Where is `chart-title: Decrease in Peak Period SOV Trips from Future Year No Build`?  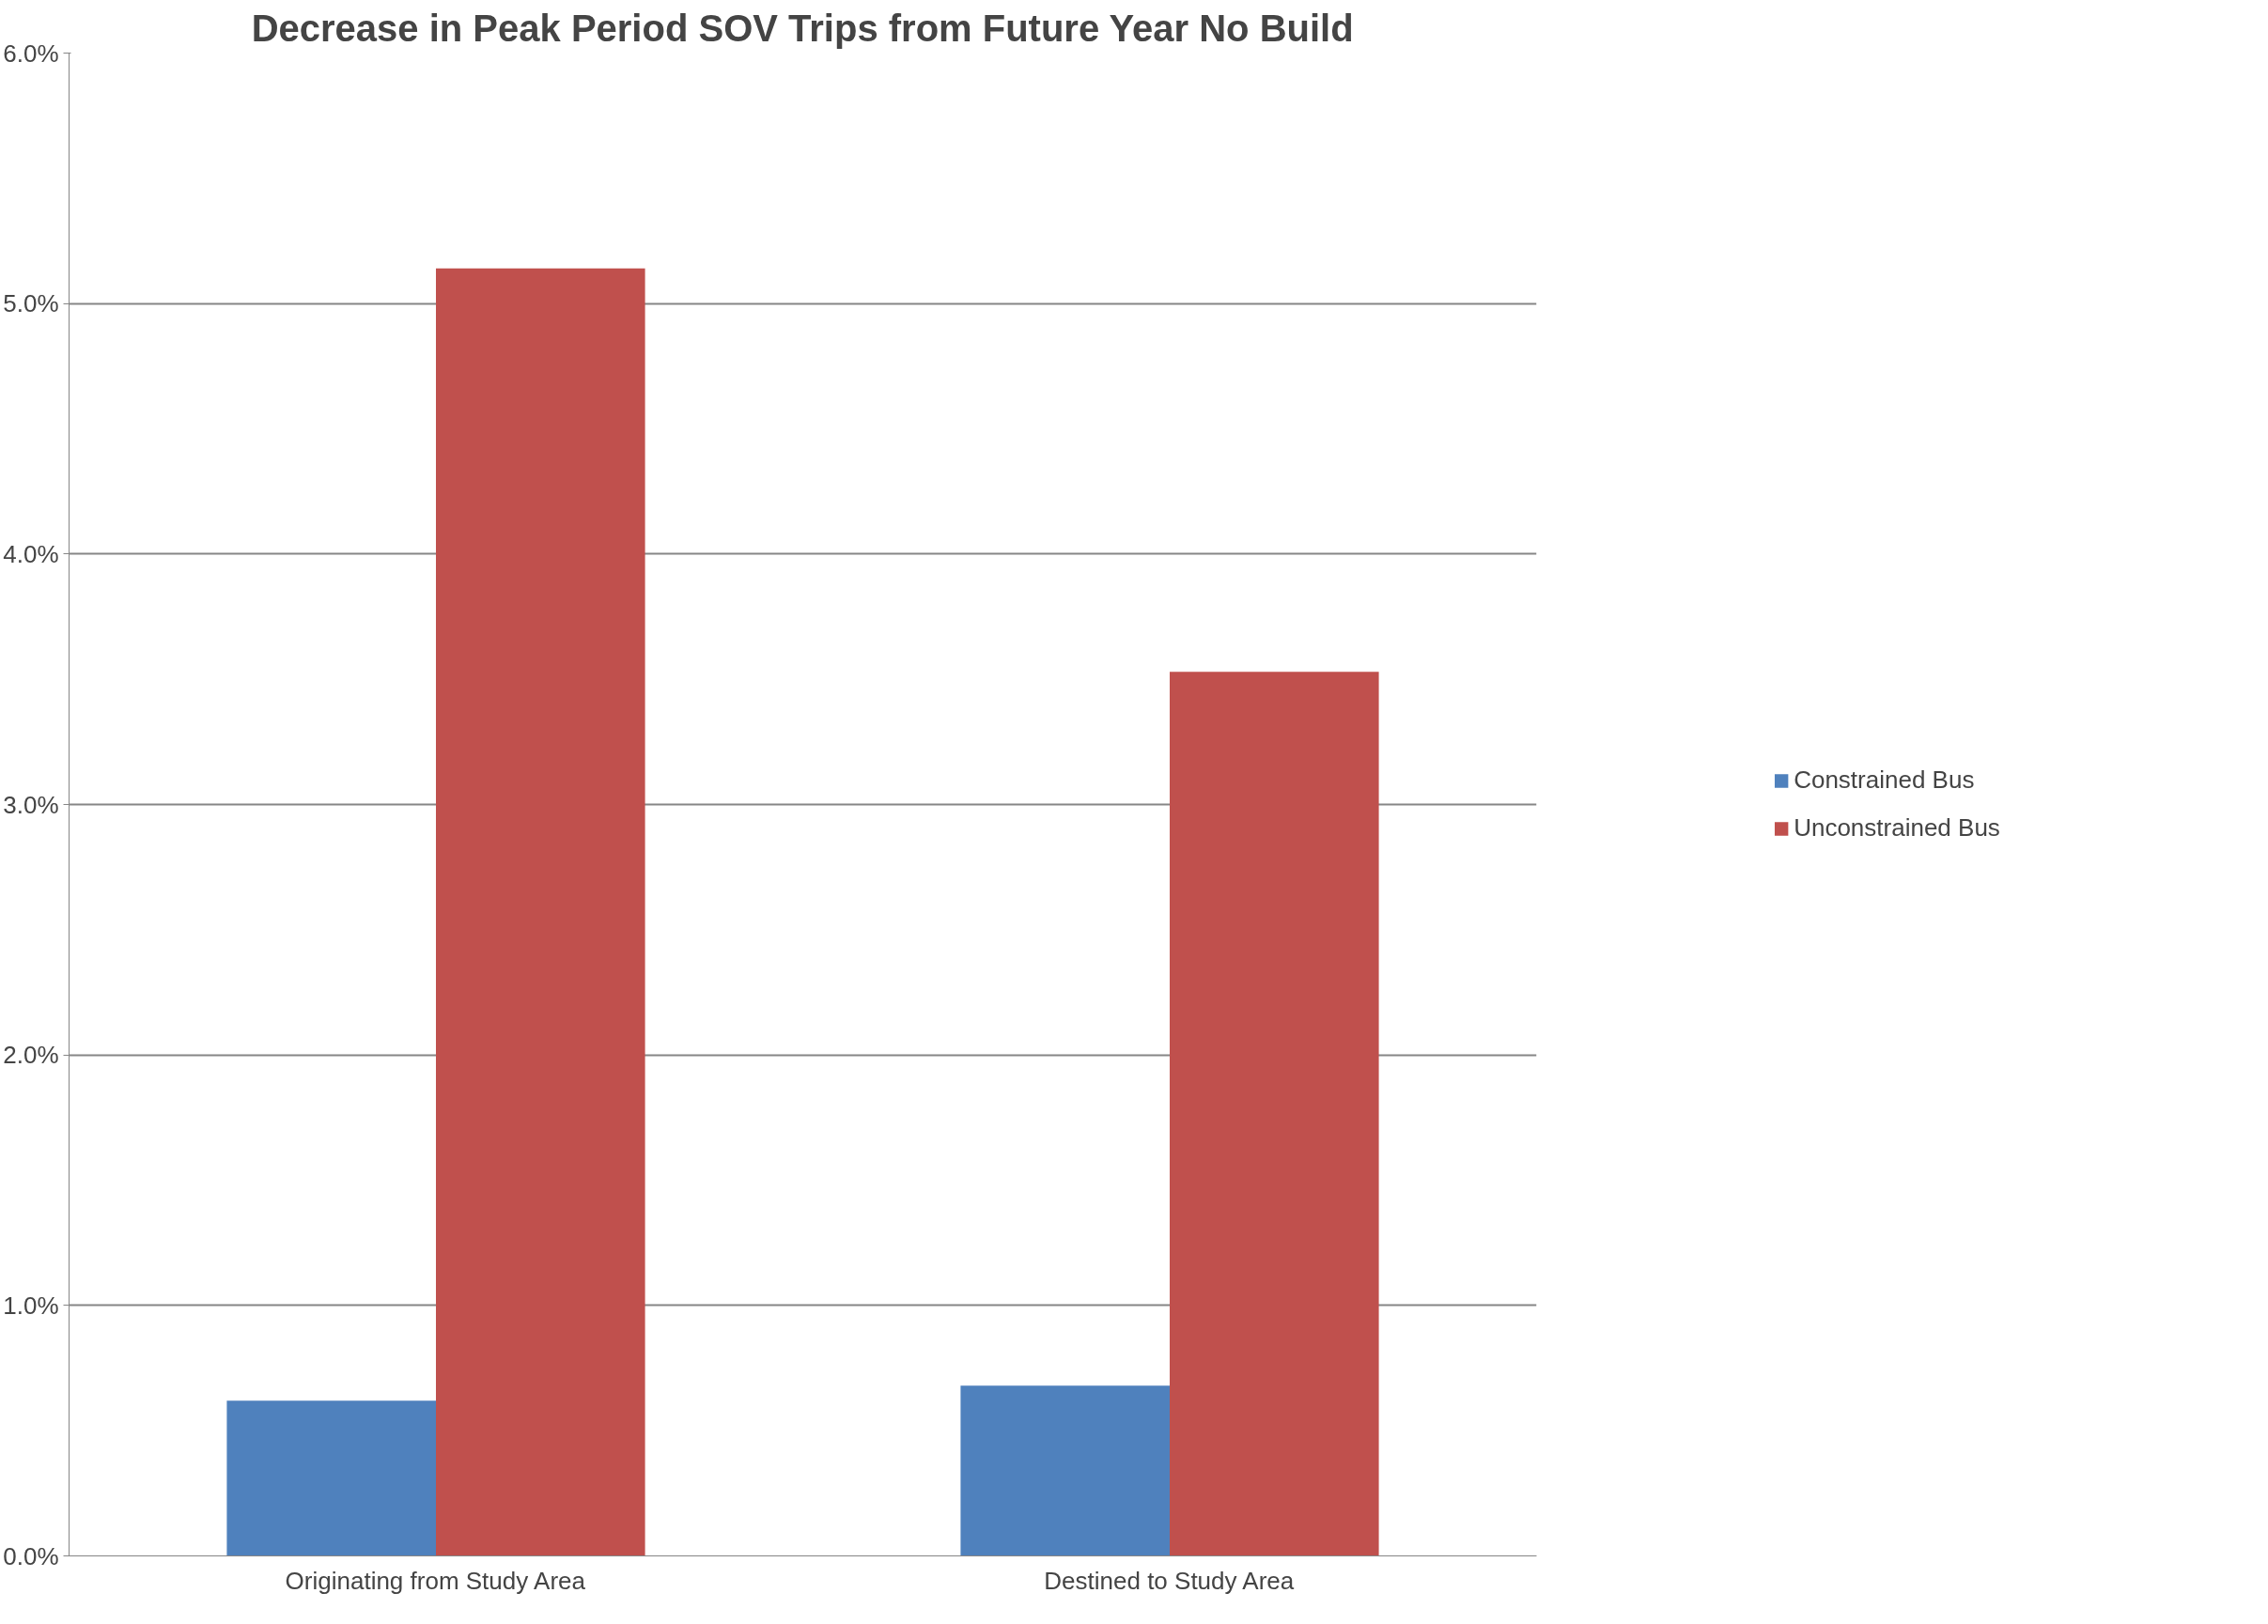 chart-title: Decrease in Peak Period SOV Trips from Future Year No Build is located at coordinates (802, 28).